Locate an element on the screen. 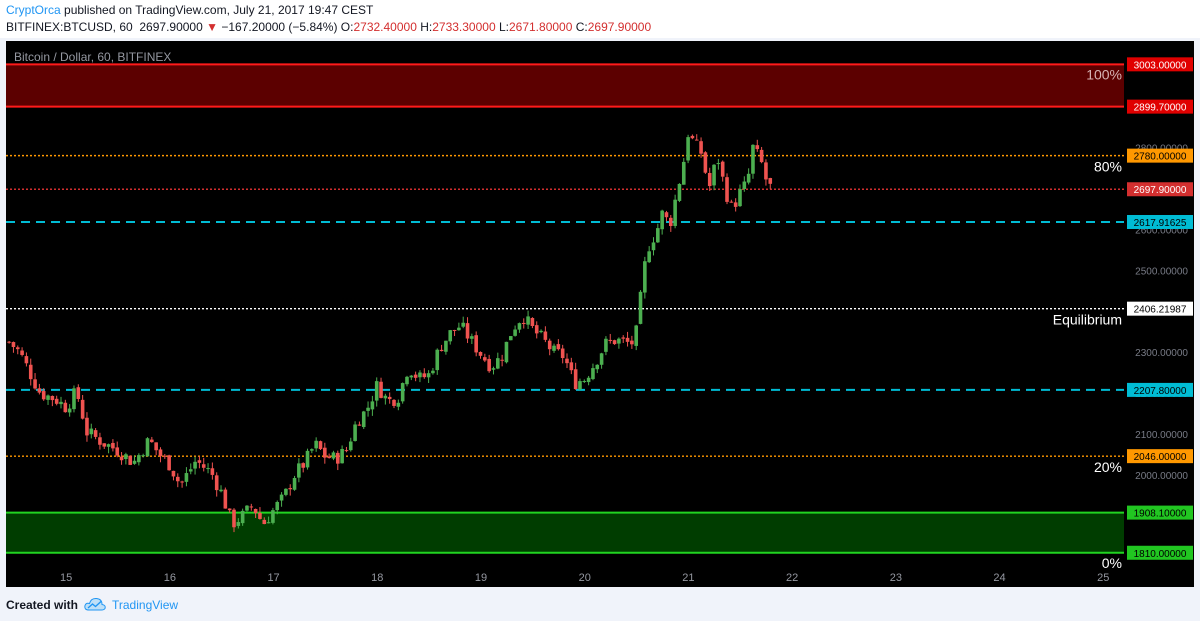 The height and width of the screenshot is (621, 1200). down-arrow-icon: ▼ is located at coordinates (212, 27).